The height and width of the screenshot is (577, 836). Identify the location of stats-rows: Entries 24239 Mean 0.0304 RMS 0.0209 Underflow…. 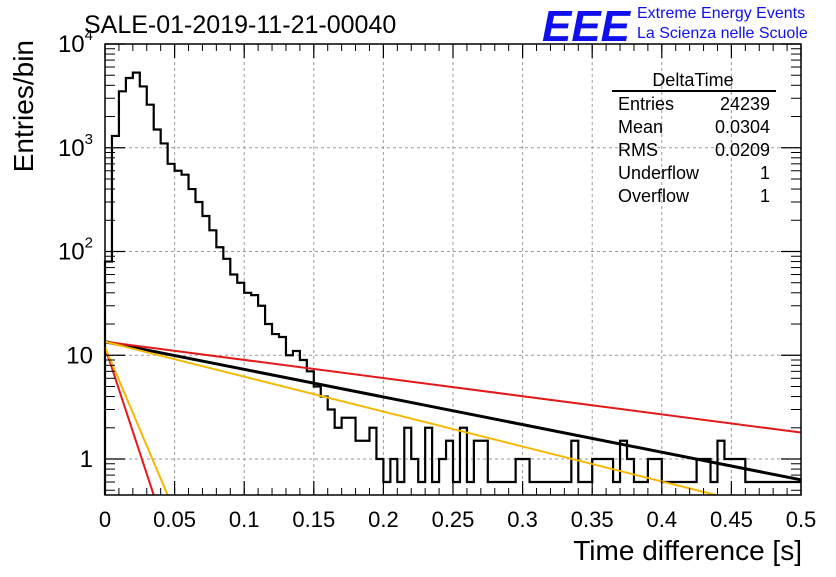
(694, 150).